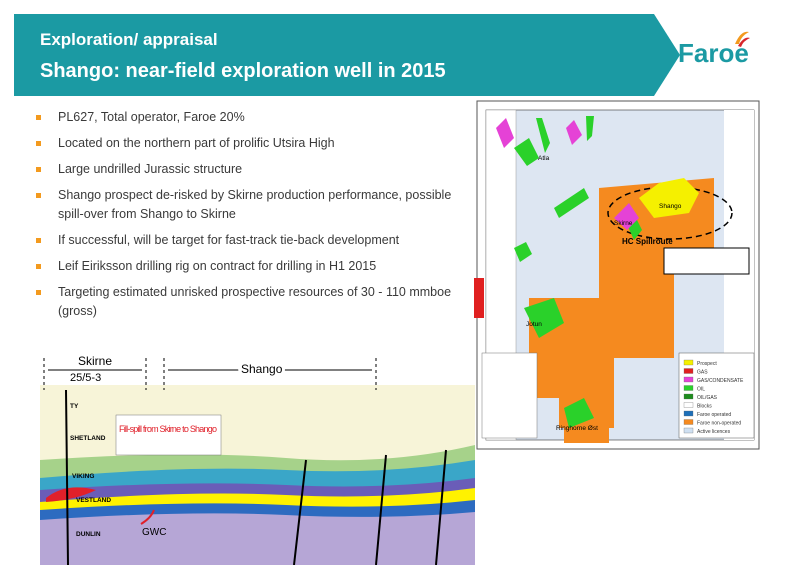 The image size is (800, 565). I want to click on legend-label: Active licences, so click(714, 432).